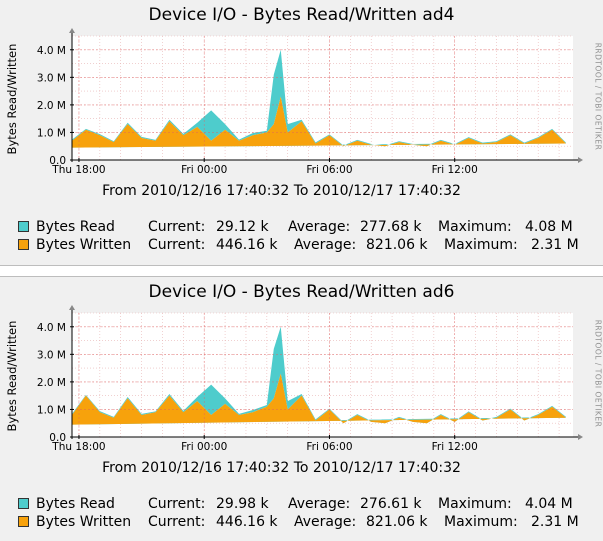 The height and width of the screenshot is (541, 603). Describe the element at coordinates (549, 227) in the screenshot. I see `maximum-value: 4.08 M` at that location.